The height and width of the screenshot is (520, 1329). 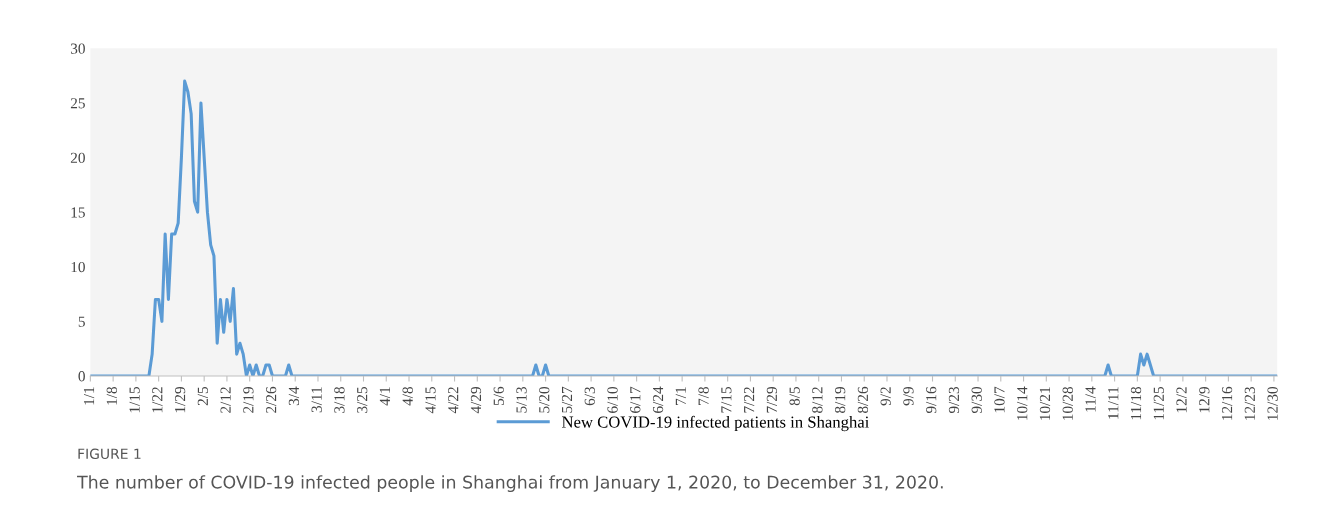 I want to click on x-tick-label: 11/11, so click(x=1113, y=403).